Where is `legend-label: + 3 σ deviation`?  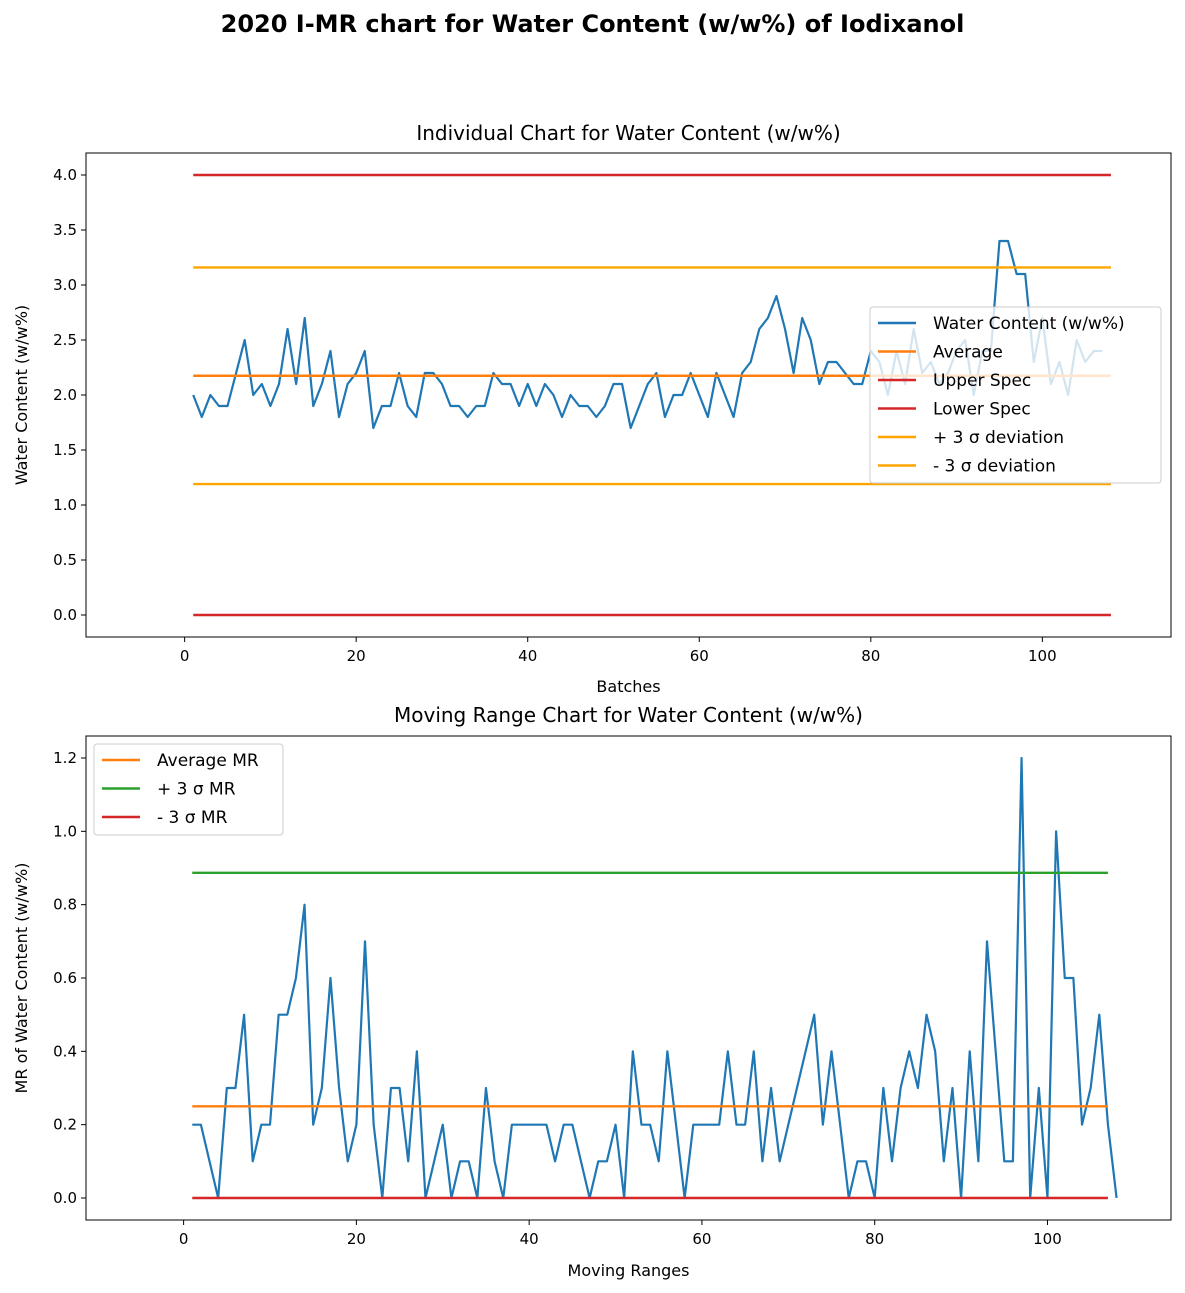
legend-label: + 3 σ deviation is located at coordinates (998, 438).